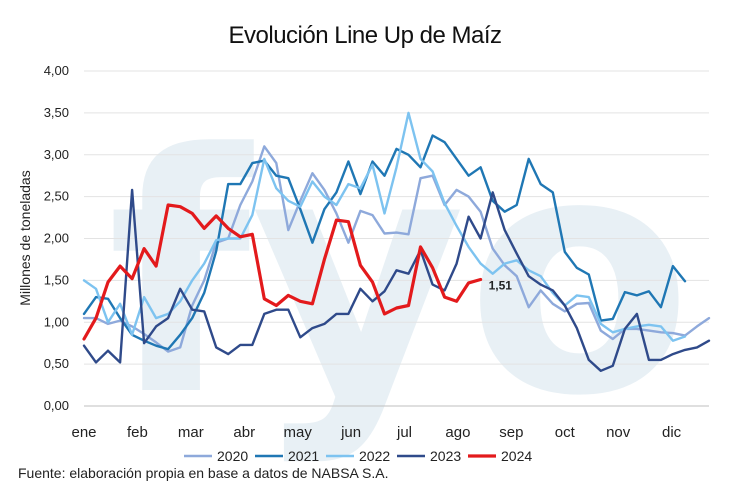 This screenshot has width=730, height=493. I want to click on x-tick-label: sep, so click(511, 432).